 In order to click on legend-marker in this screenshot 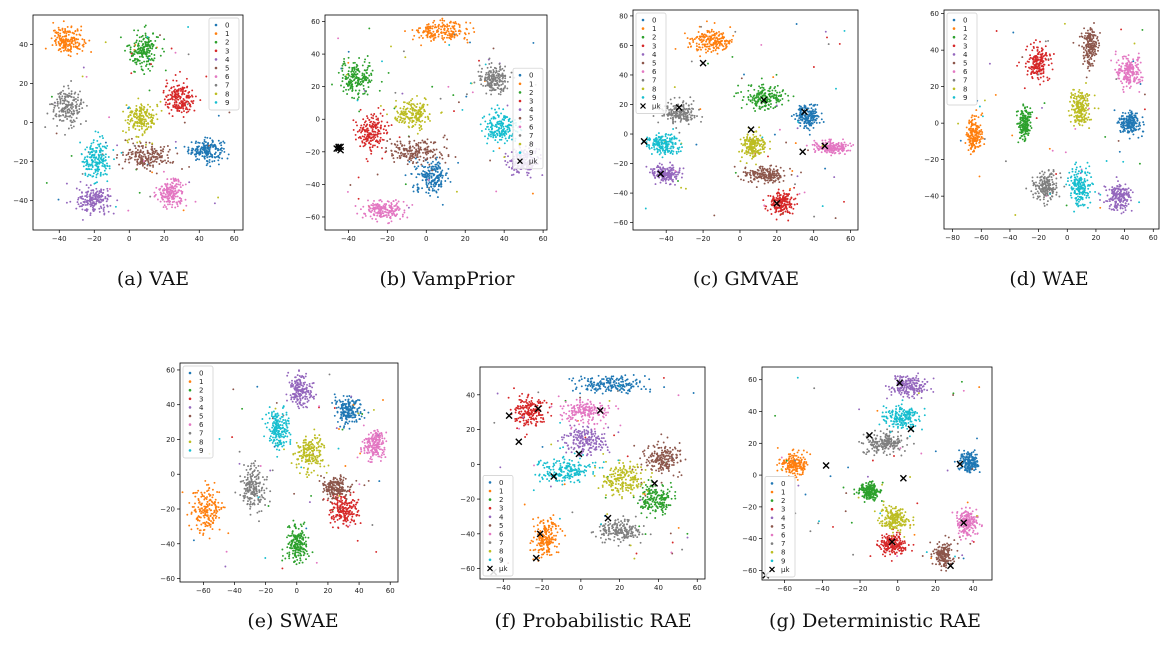, I will do `click(216, 85)`.